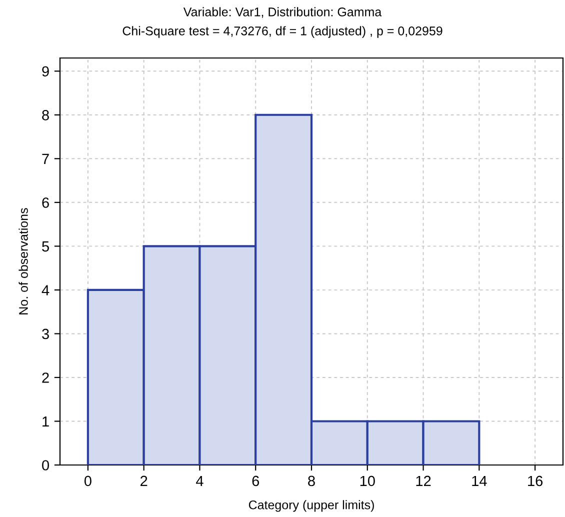 The width and height of the screenshot is (565, 517). I want to click on y-tick-label: 2, so click(45, 377).